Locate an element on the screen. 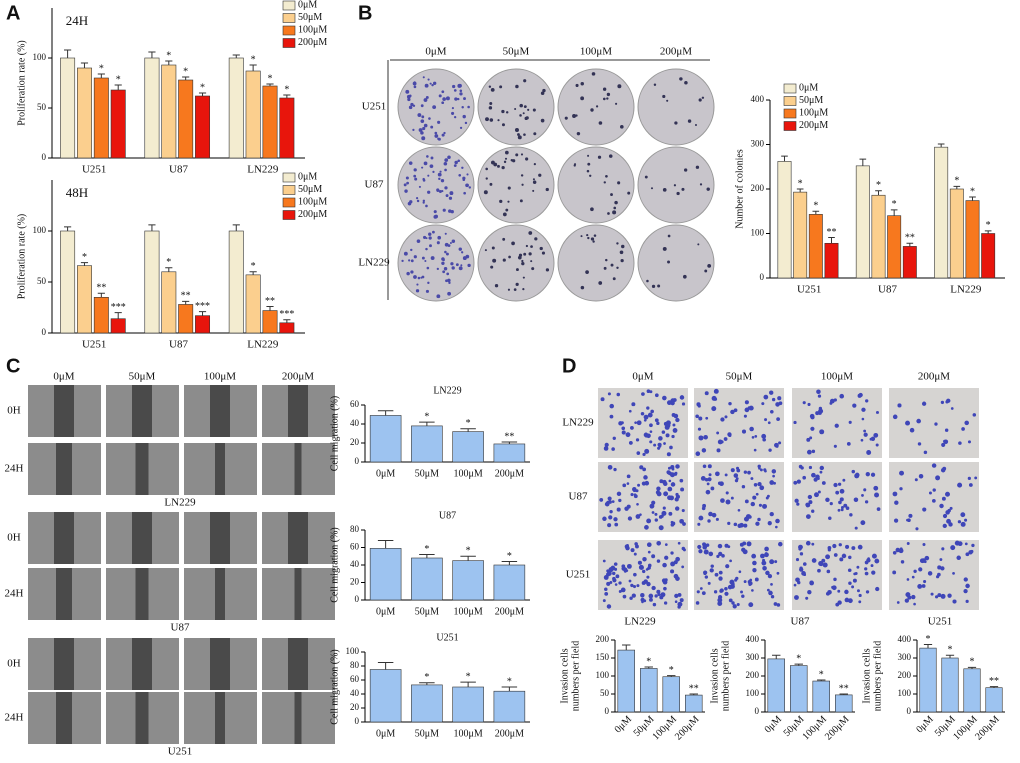 Image resolution: width=1020 pixels, height=763 pixels. y-axis-label: numbers per field is located at coordinates (877, 676).